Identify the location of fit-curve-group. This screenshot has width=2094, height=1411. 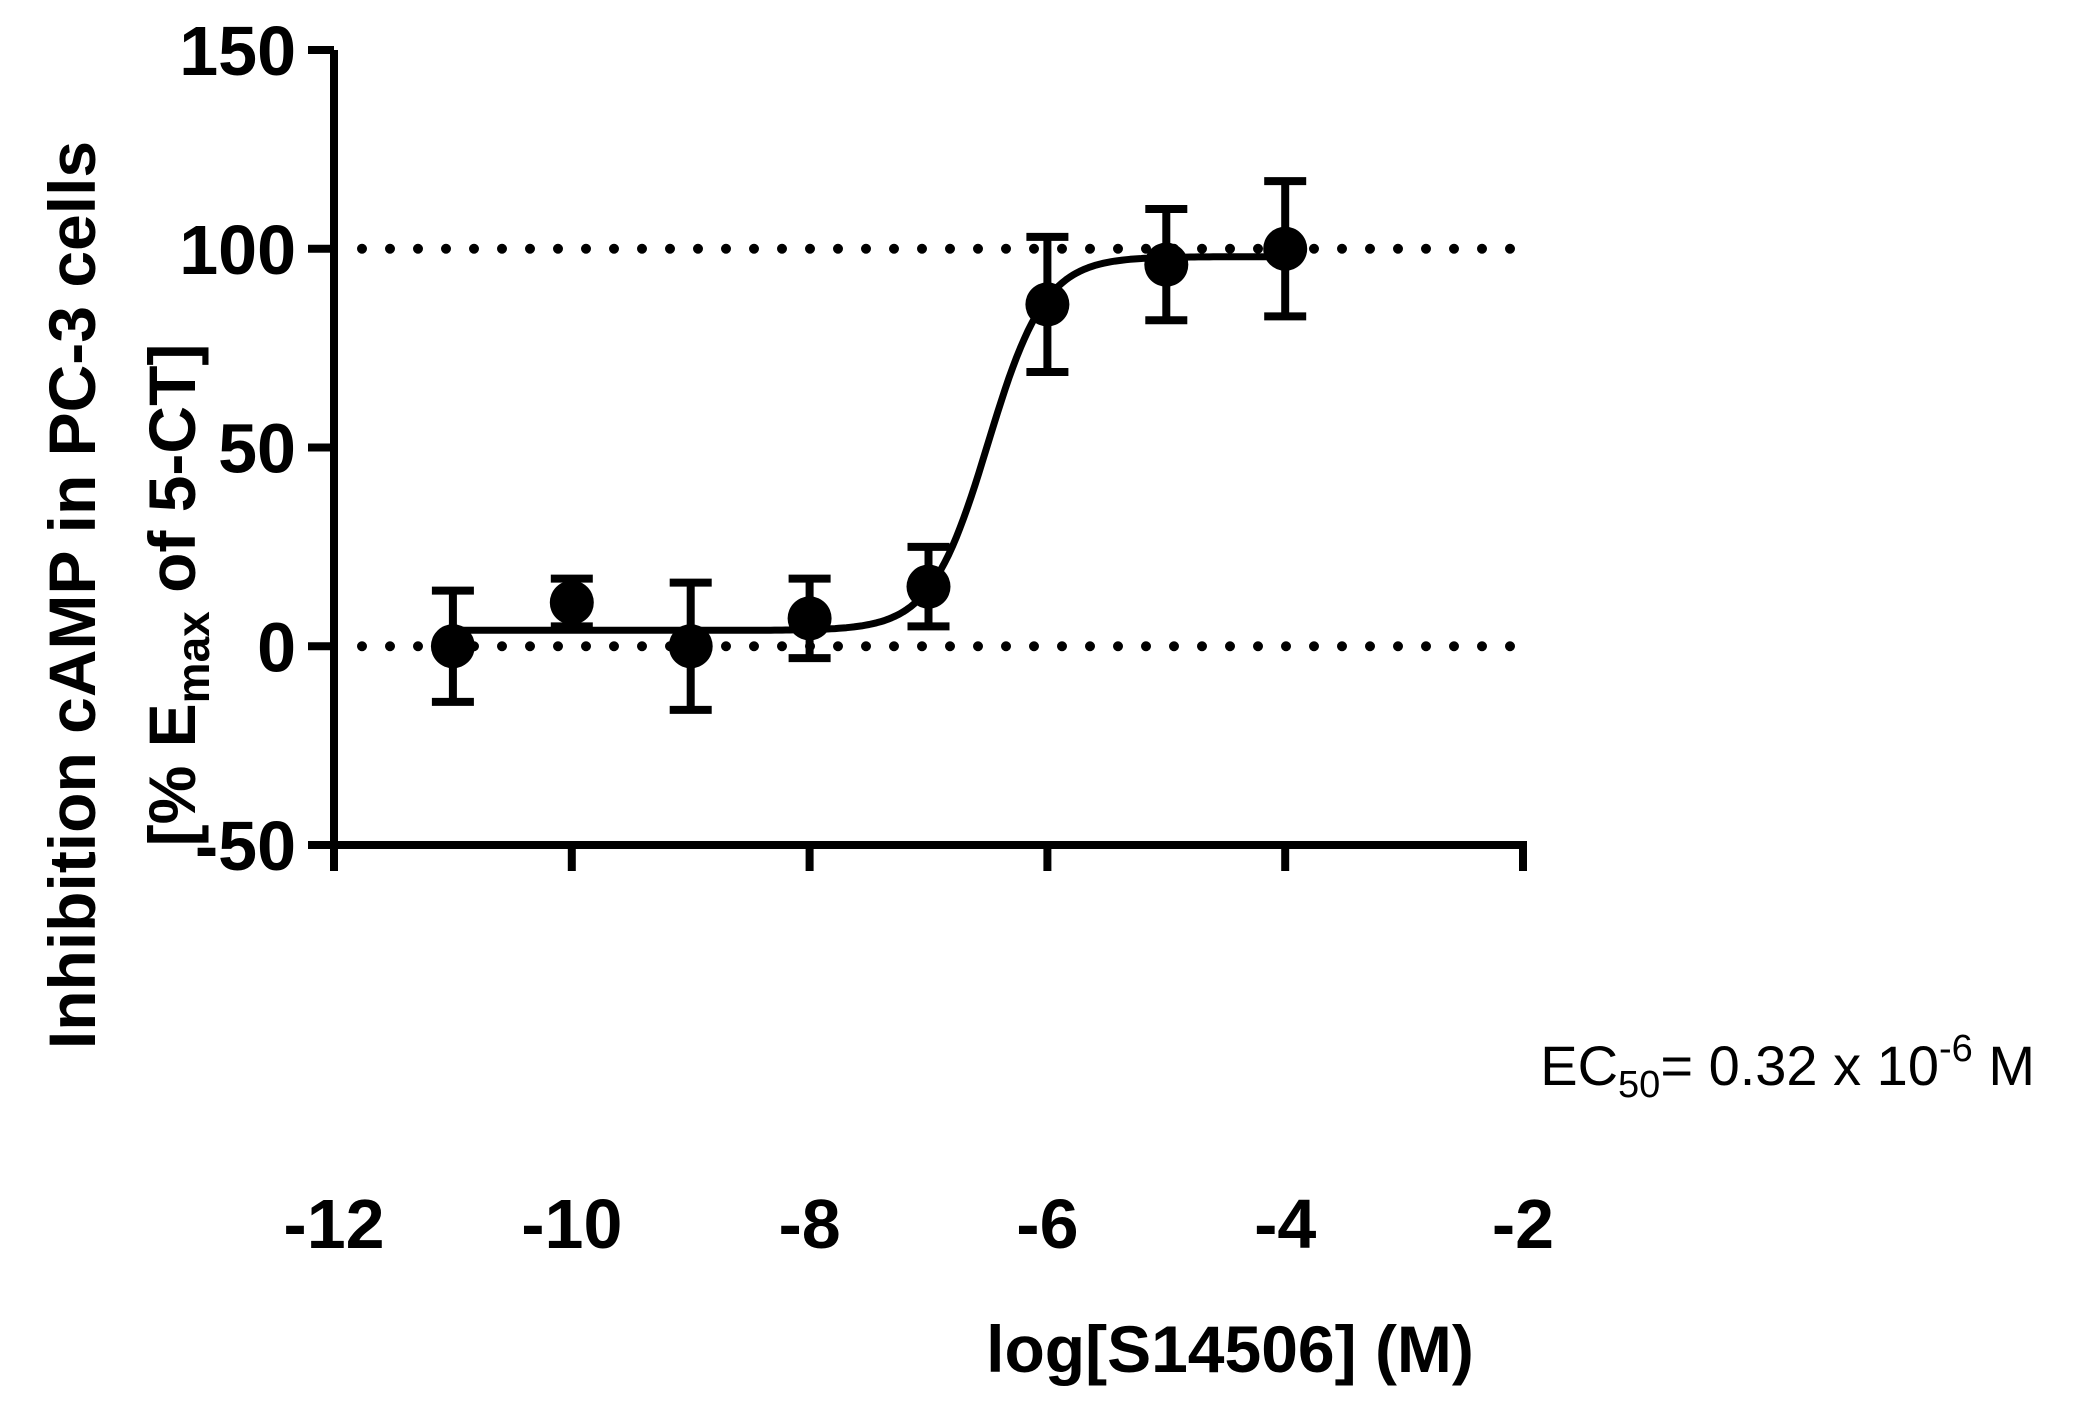
(869, 443).